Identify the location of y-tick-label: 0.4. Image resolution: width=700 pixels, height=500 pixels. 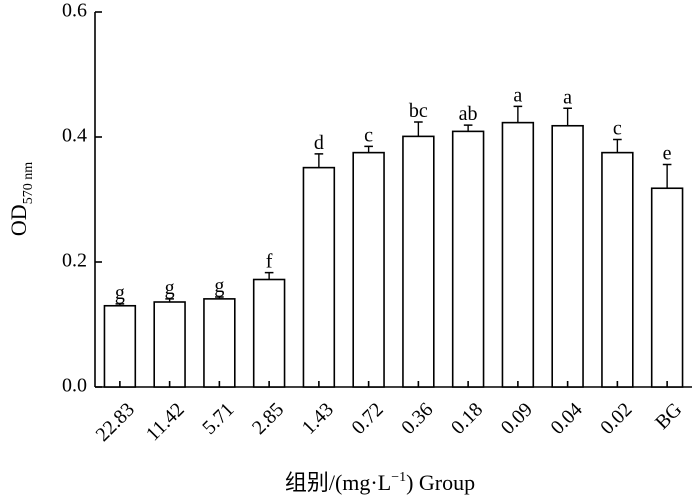
(74, 136).